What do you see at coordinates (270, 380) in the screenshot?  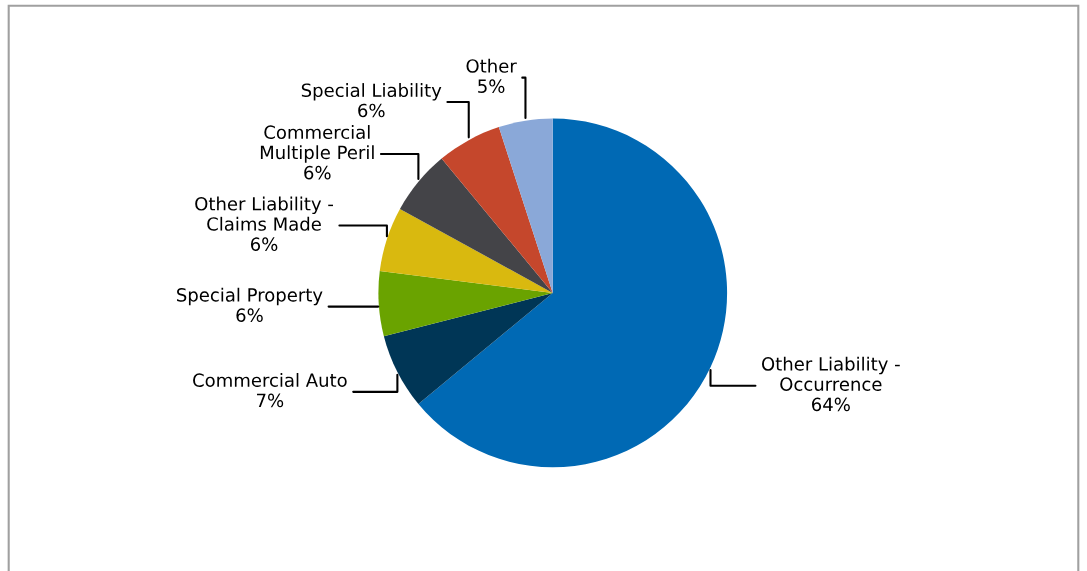 I see `slice-label: Commercial Auto` at bounding box center [270, 380].